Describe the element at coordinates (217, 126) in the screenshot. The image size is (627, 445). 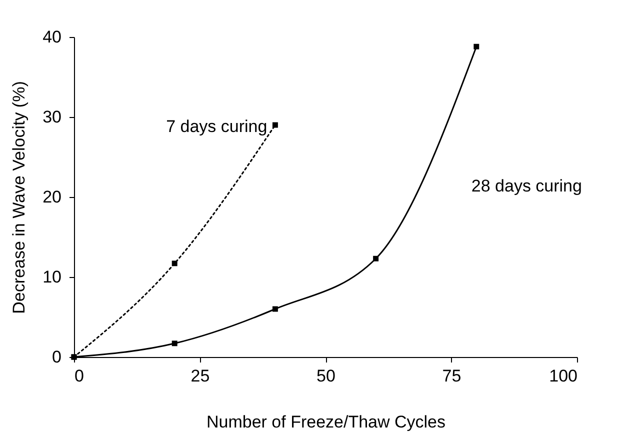
I see `series-label: 7 days curing` at that location.